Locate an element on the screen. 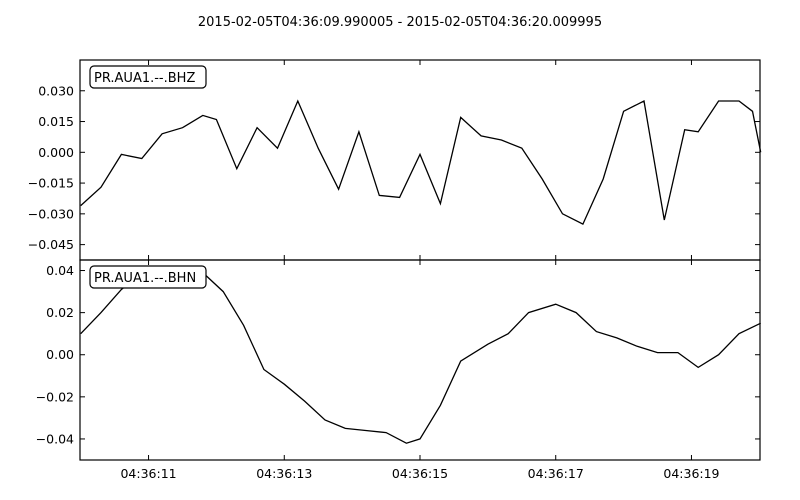  panel-bhn-legend: PR.AUA1.--.BHN is located at coordinates (148, 277).